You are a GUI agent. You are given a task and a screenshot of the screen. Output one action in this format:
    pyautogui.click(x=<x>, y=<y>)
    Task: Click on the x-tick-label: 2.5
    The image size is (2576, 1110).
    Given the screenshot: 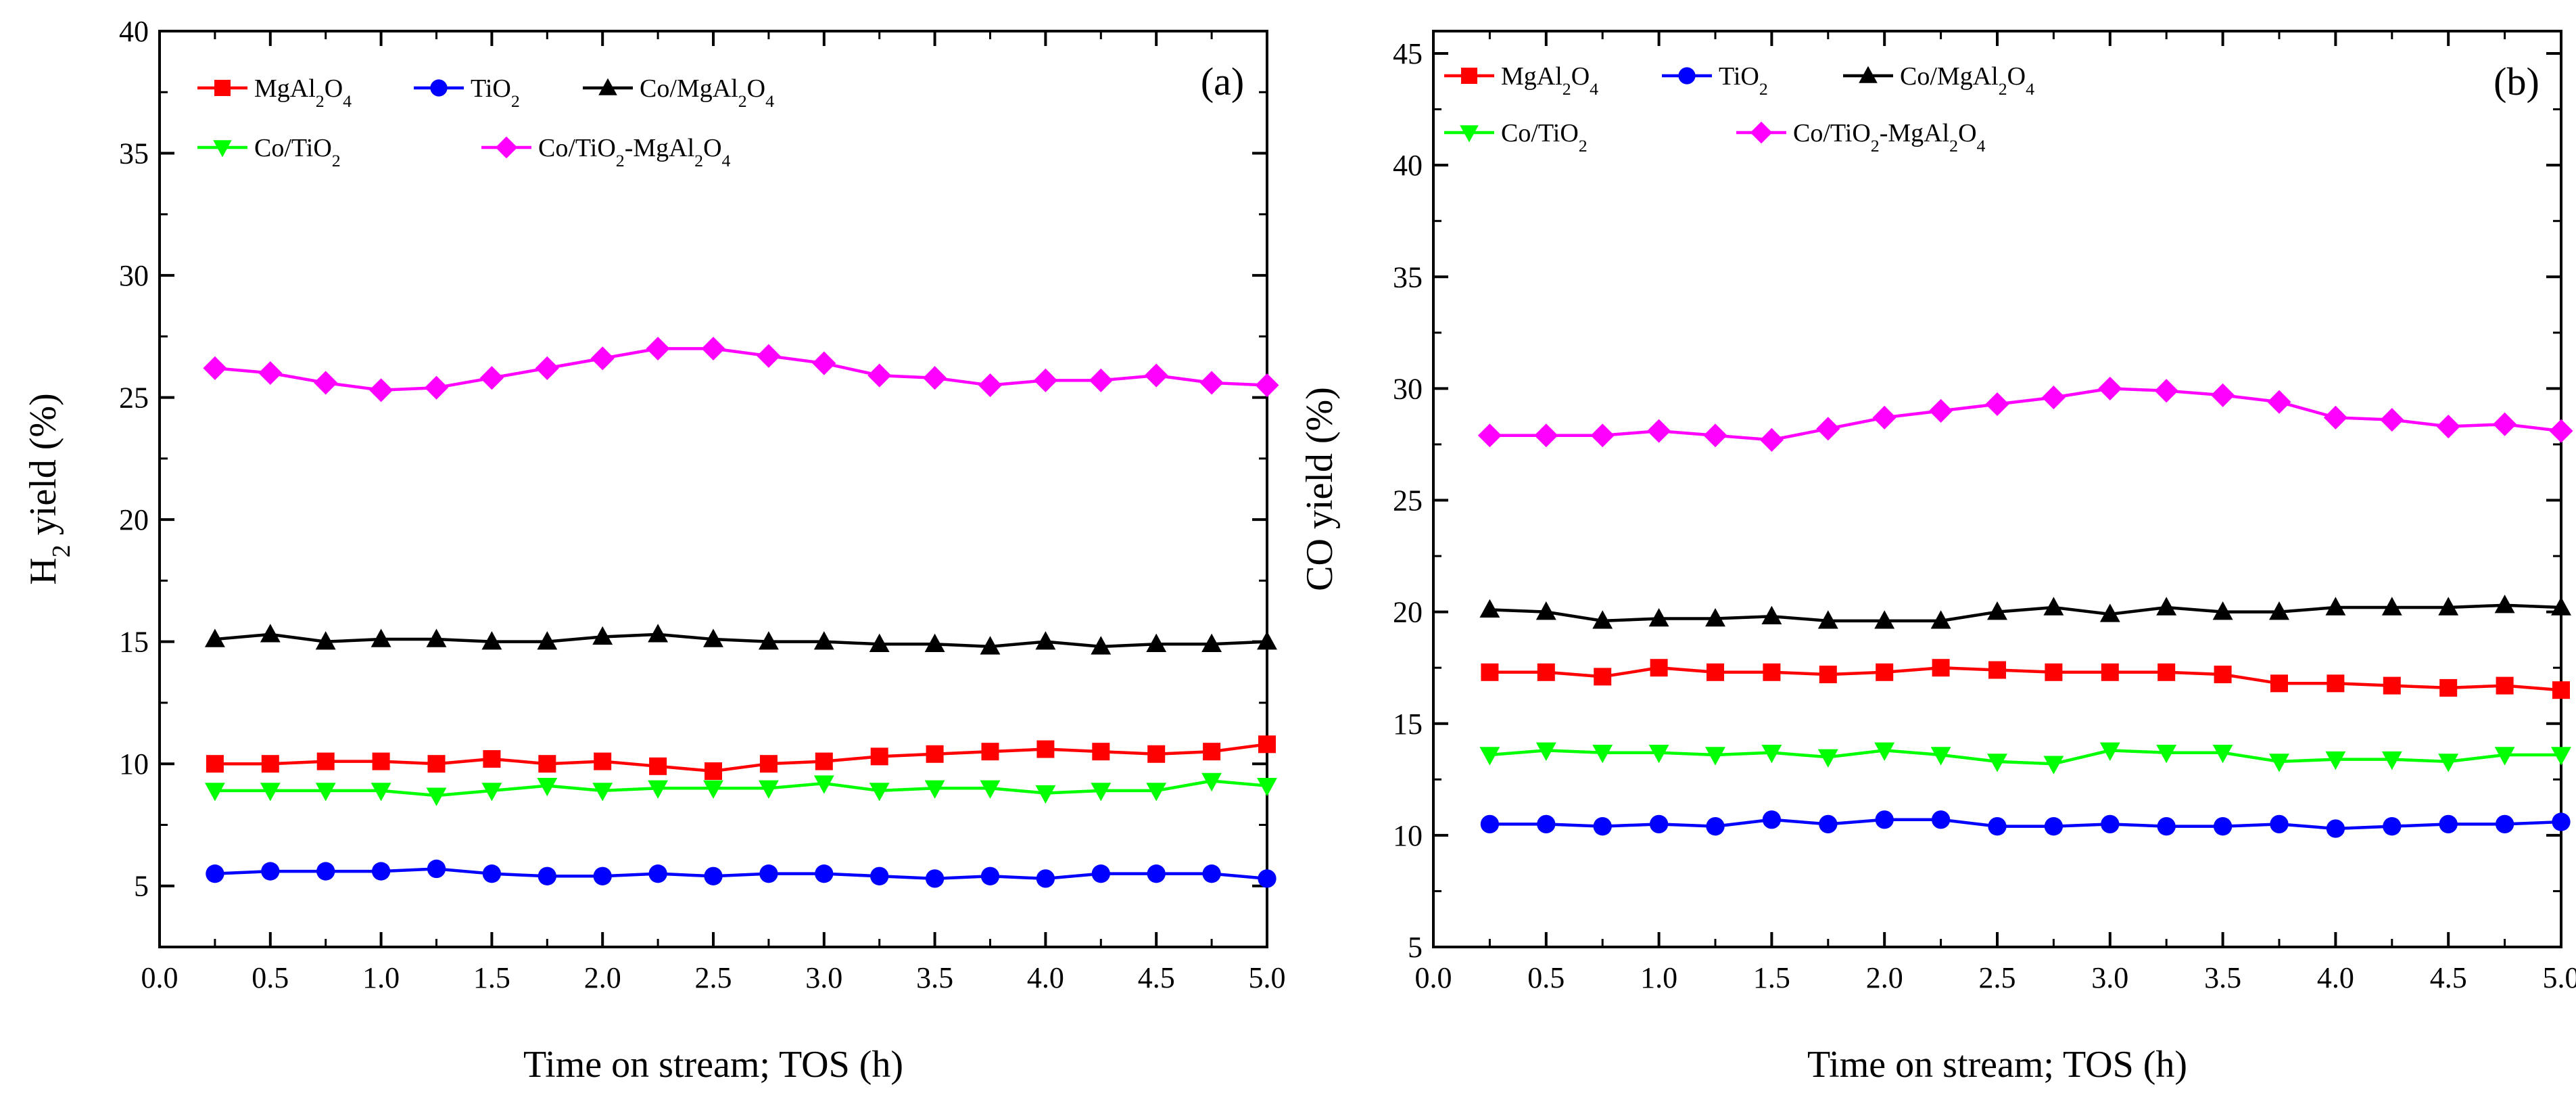 What is the action you would take?
    pyautogui.click(x=713, y=977)
    